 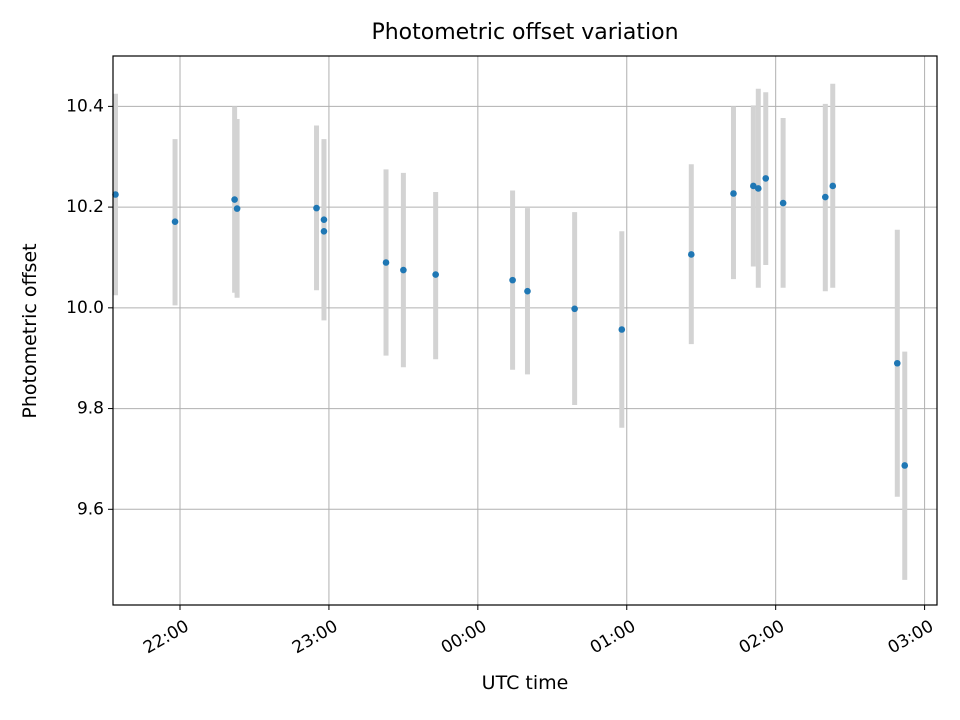 I want to click on y-tick-label: 9.8, so click(x=90, y=409).